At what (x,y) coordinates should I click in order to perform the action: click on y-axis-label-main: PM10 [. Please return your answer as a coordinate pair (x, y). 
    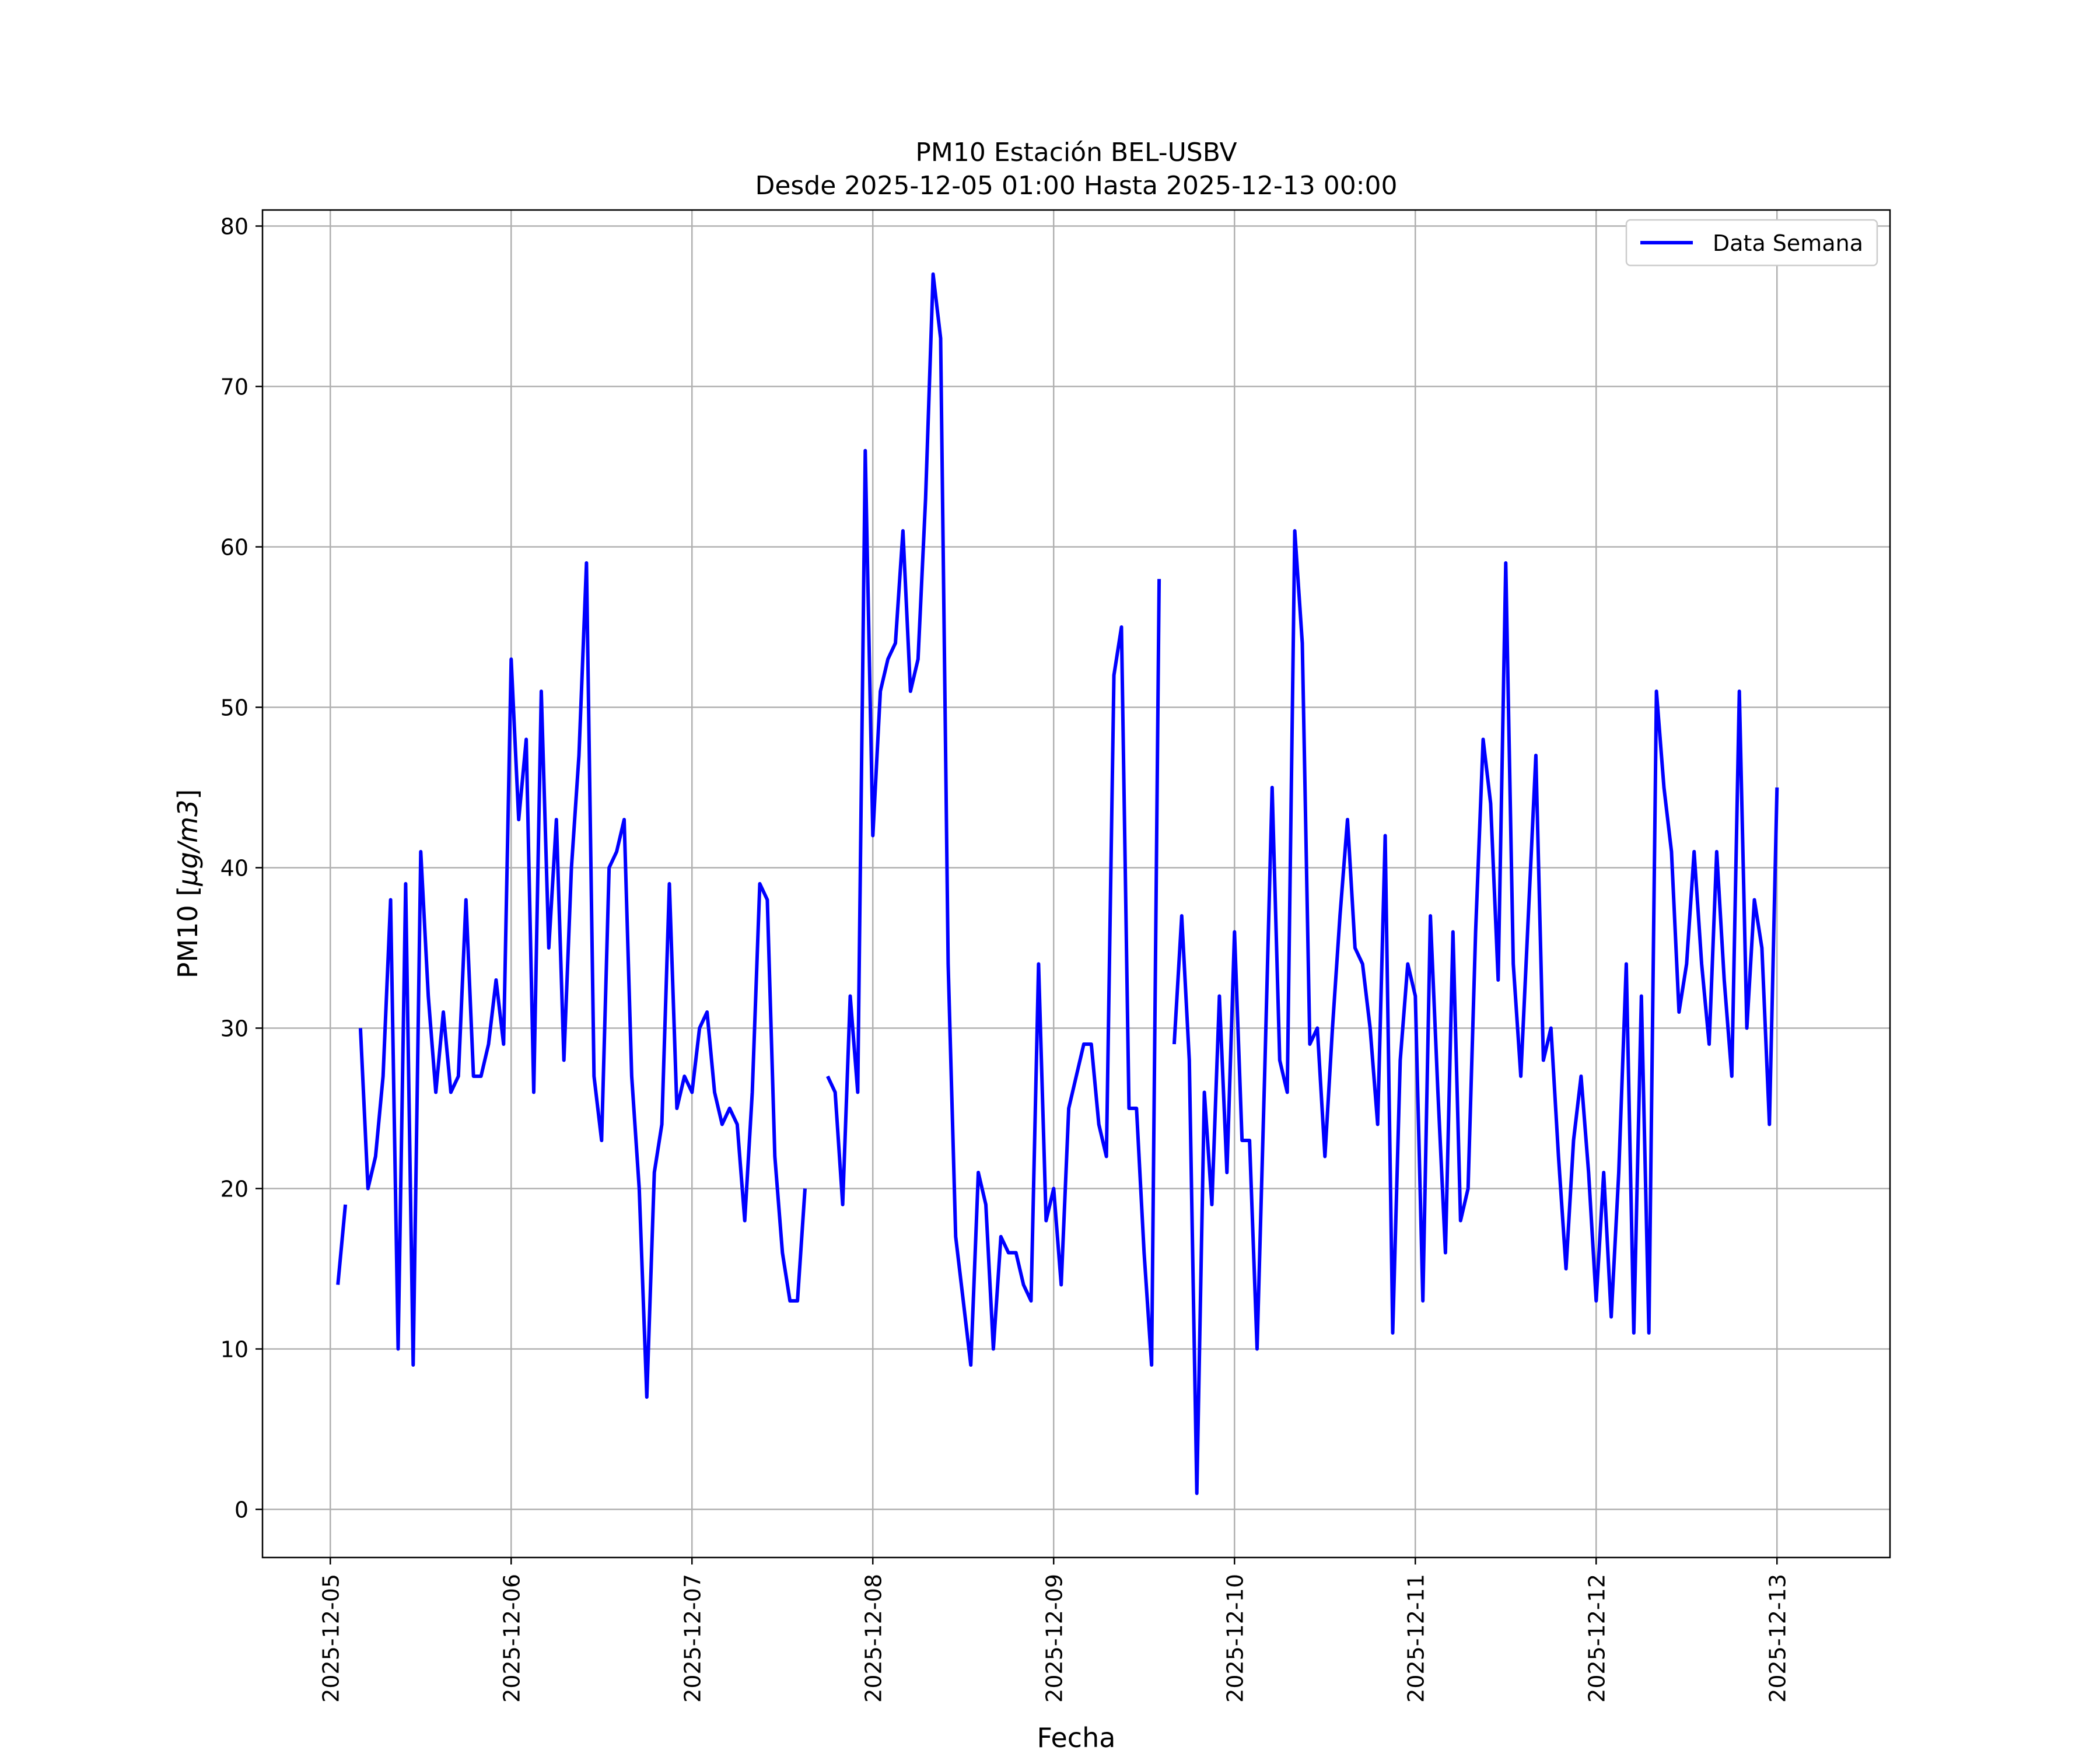
    Looking at the image, I should click on (188, 932).